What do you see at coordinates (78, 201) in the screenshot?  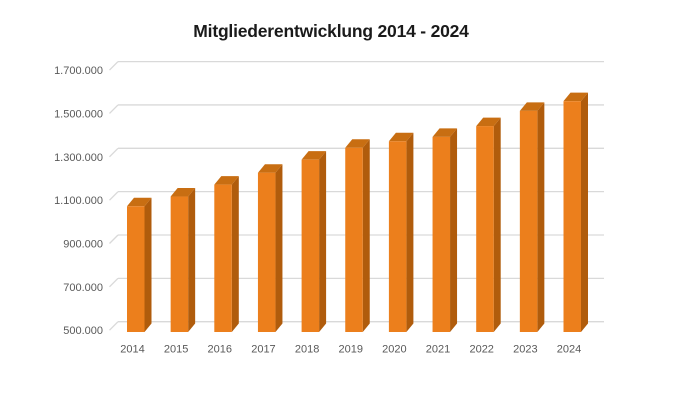 I see `y-axis-label: 1.100.000` at bounding box center [78, 201].